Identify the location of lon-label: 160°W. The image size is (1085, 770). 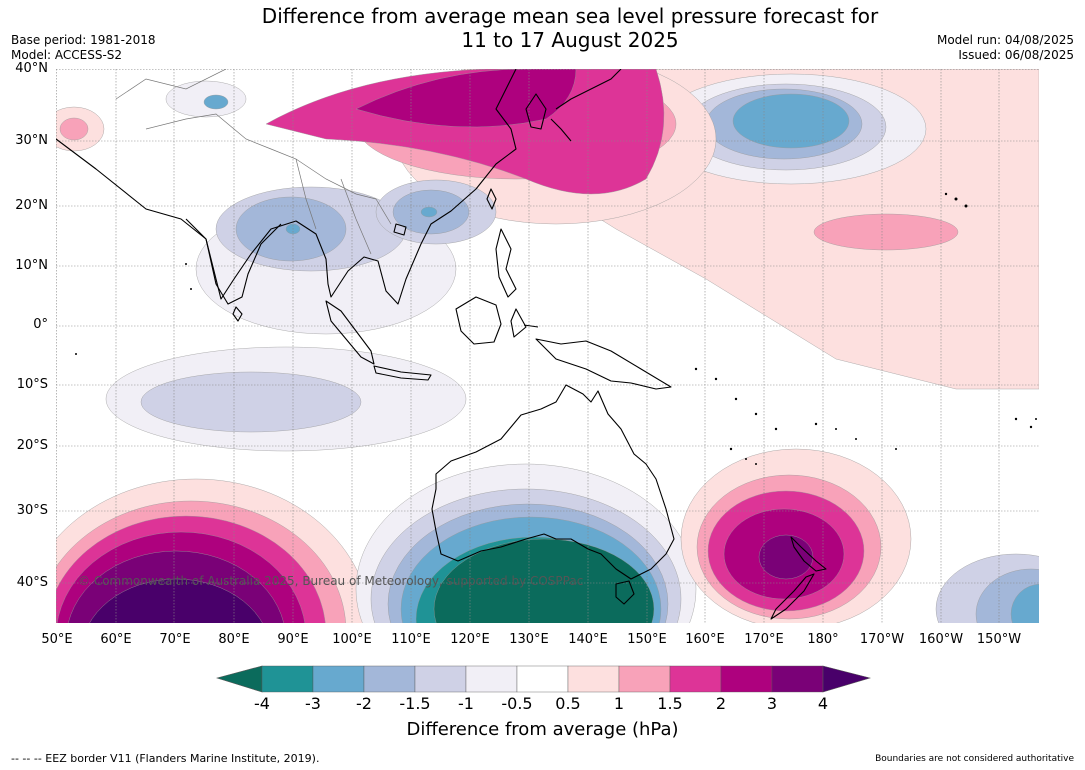
(941, 639).